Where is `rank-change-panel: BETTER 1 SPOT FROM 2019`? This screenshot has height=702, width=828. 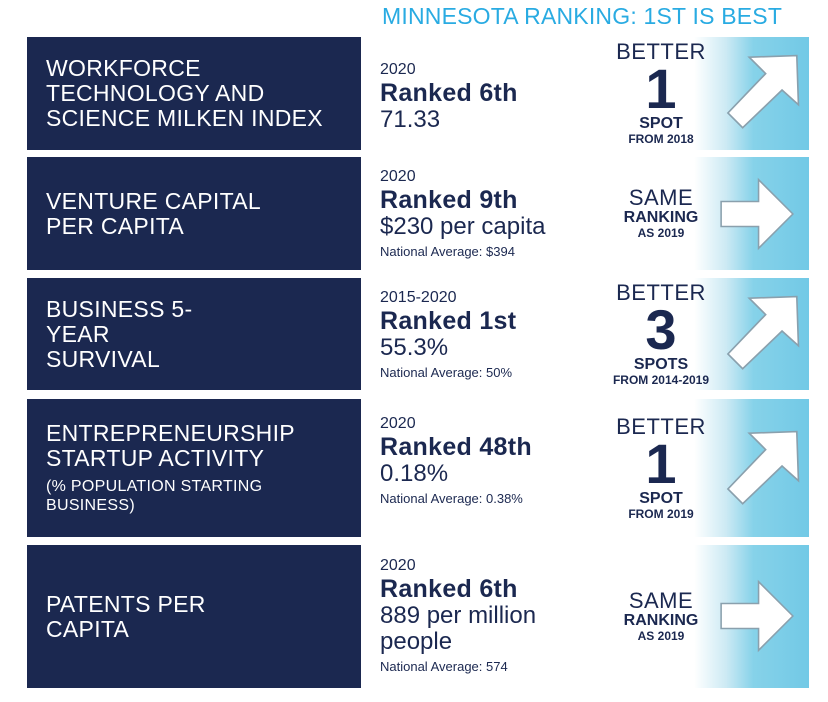
rank-change-panel: BETTER 1 SPOT FROM 2019 is located at coordinates (710, 468).